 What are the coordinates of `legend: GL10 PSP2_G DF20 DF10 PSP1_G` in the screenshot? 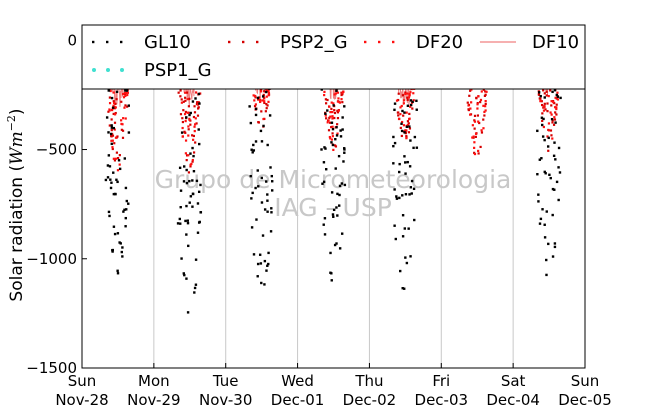 It's located at (333, 57).